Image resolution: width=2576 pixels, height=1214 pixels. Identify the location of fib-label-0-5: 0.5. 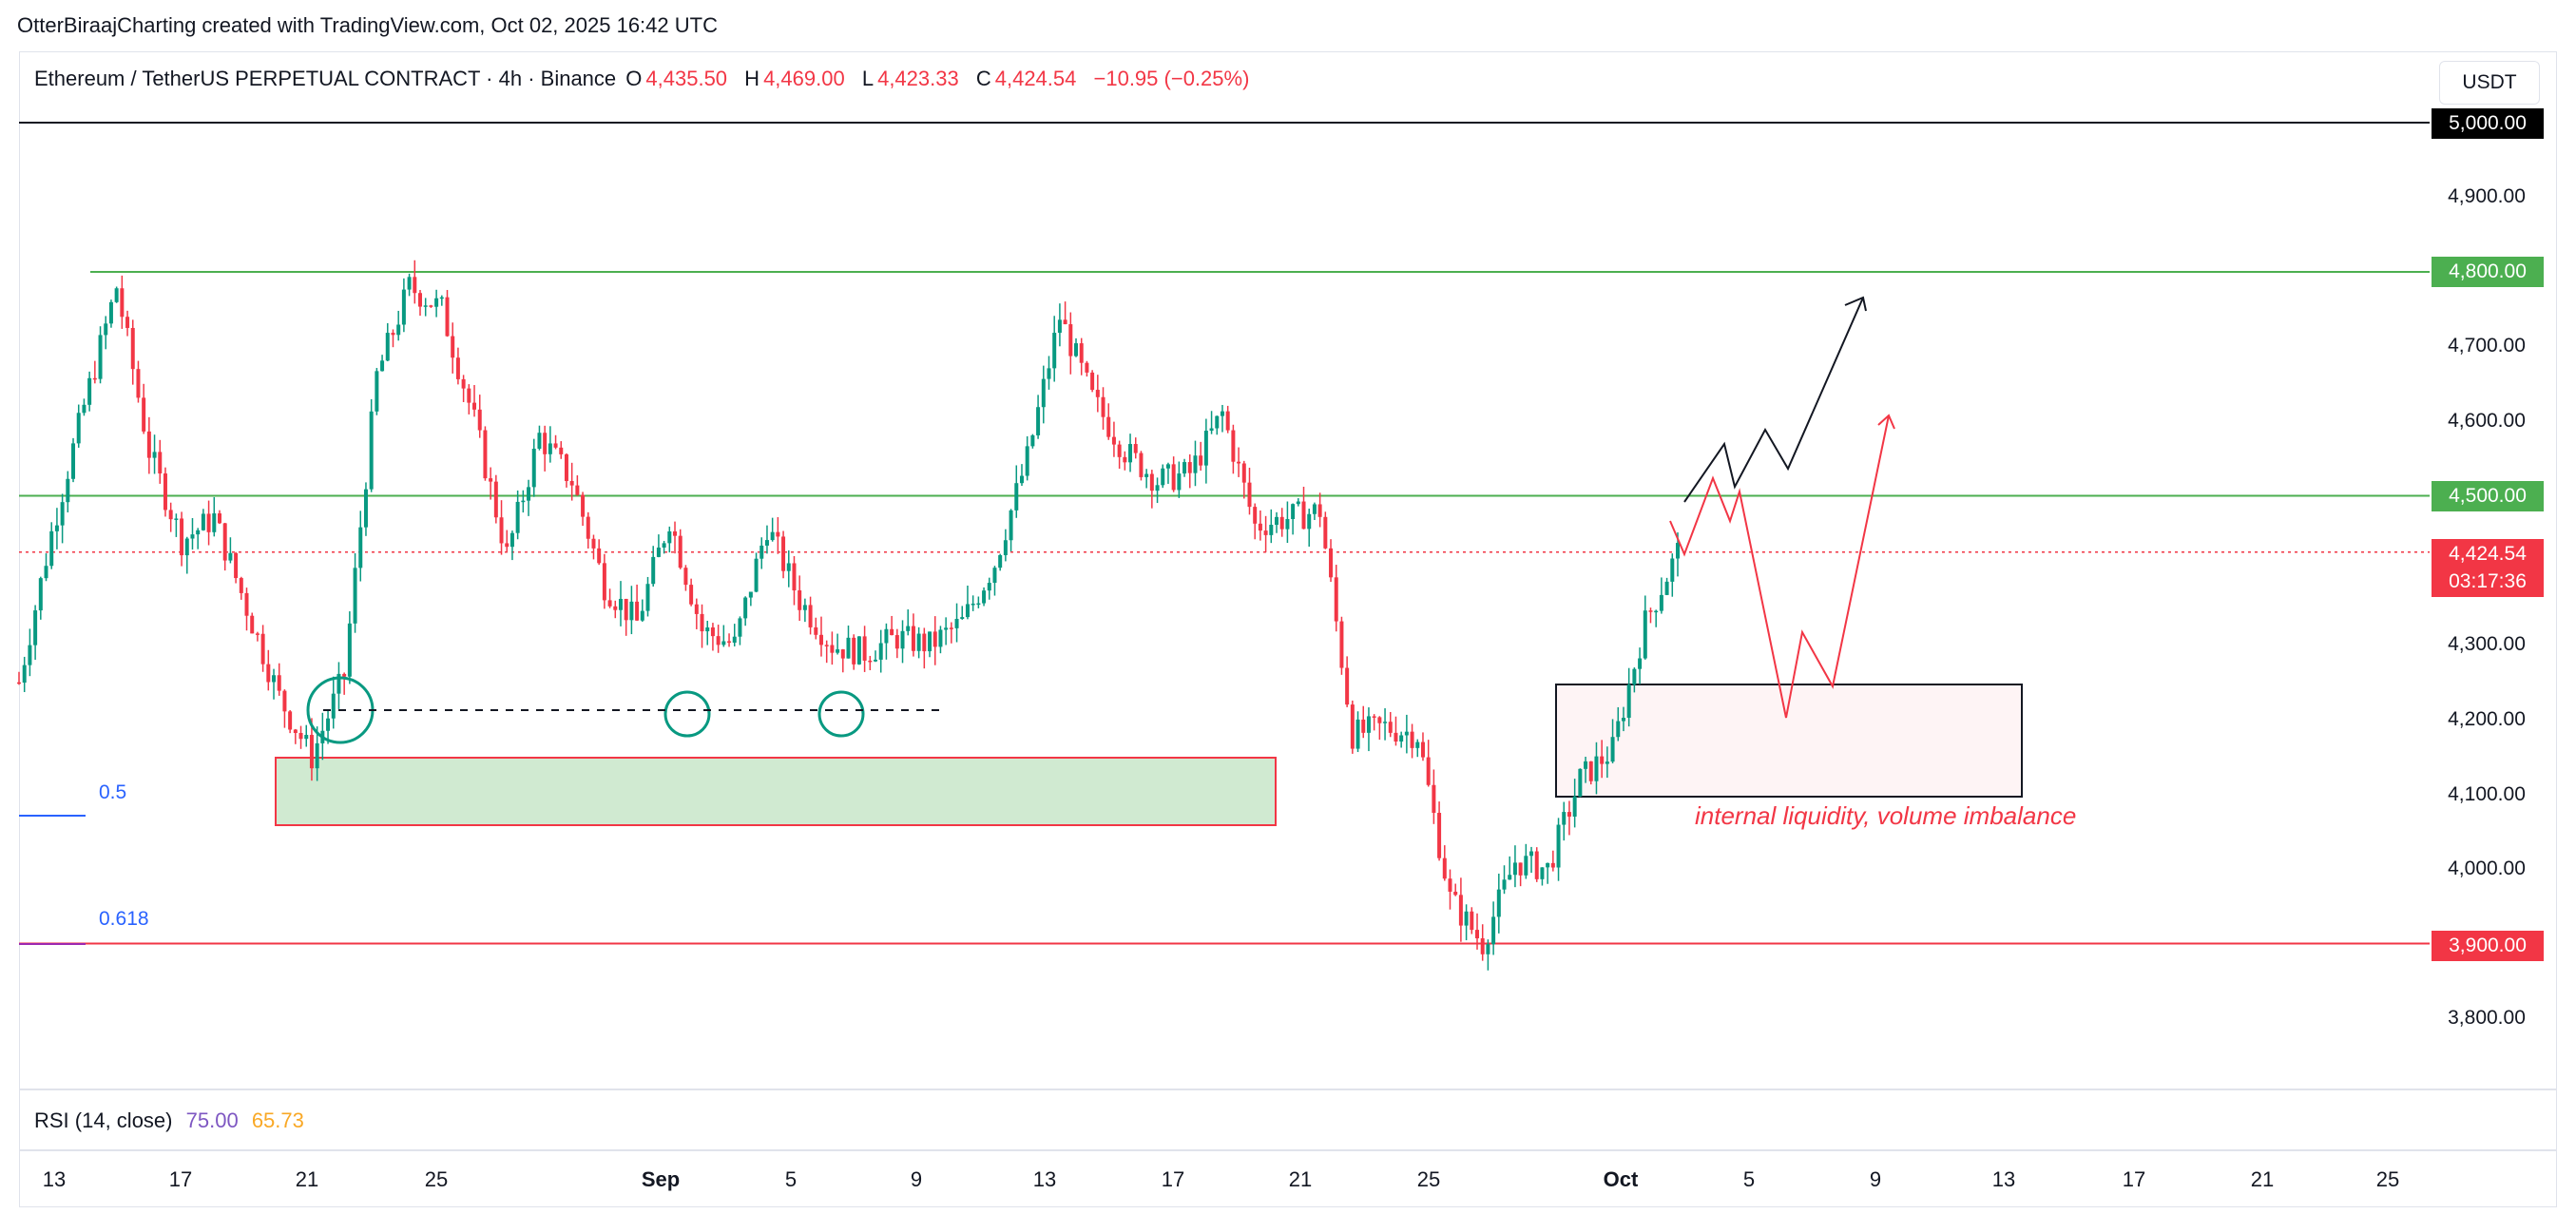
(113, 792).